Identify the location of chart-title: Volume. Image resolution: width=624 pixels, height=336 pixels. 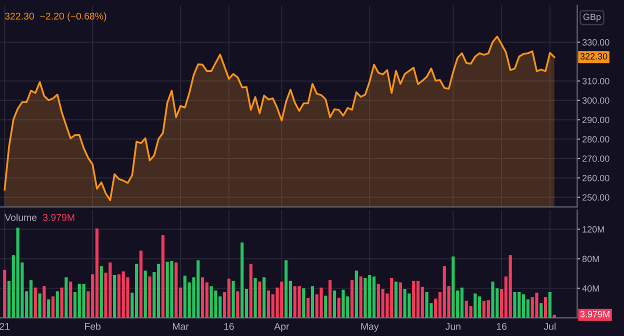
(20, 217).